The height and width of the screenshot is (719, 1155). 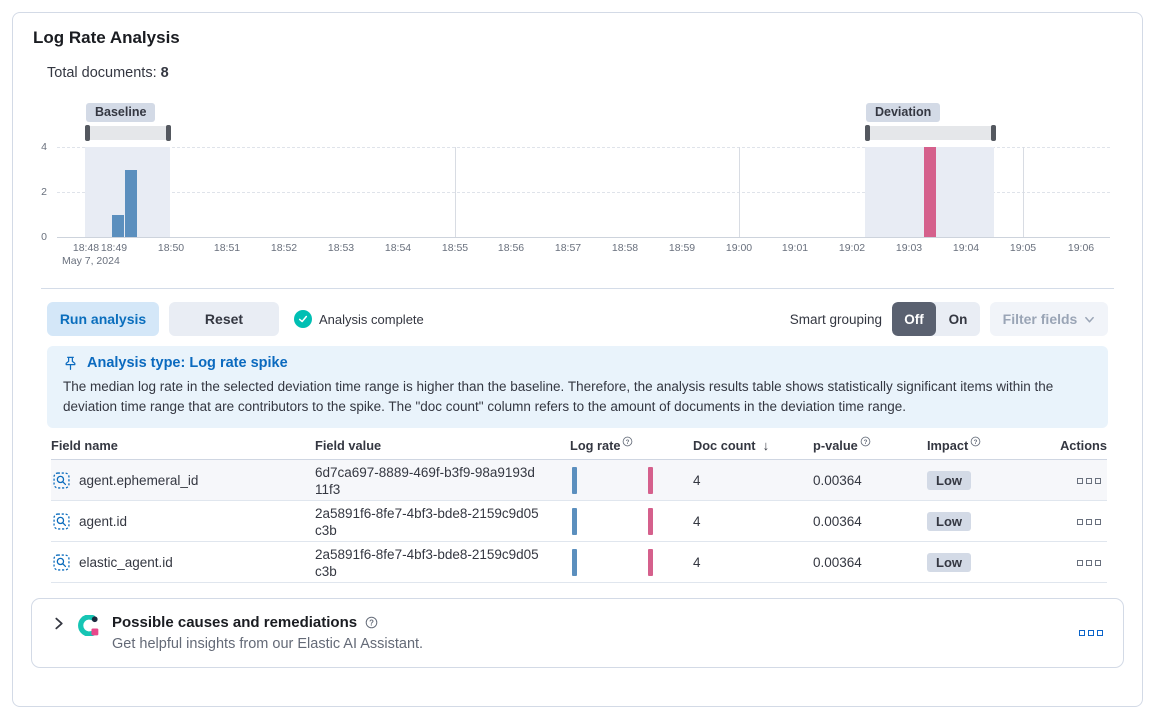 I want to click on column-header-p-value: p-value ?, so click(x=870, y=444).